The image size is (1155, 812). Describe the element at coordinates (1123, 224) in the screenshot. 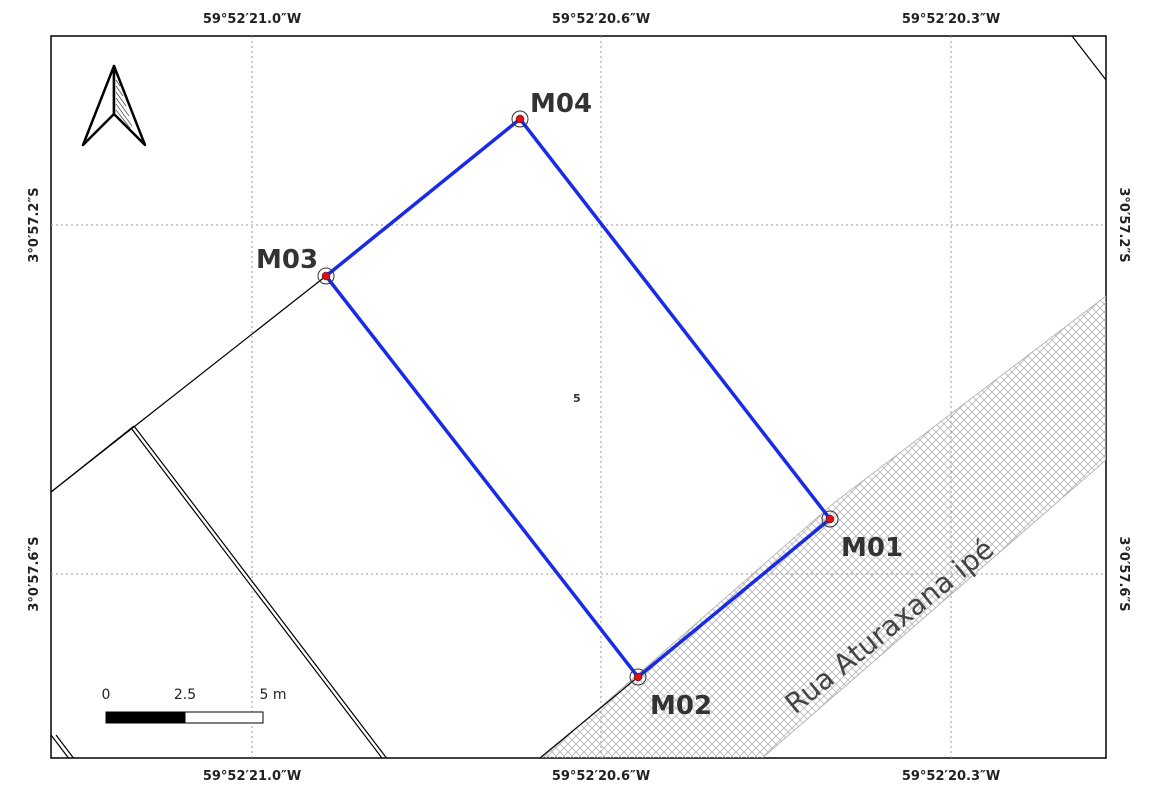

I see `lat-label-right-1: 3°0′57.2″S` at that location.